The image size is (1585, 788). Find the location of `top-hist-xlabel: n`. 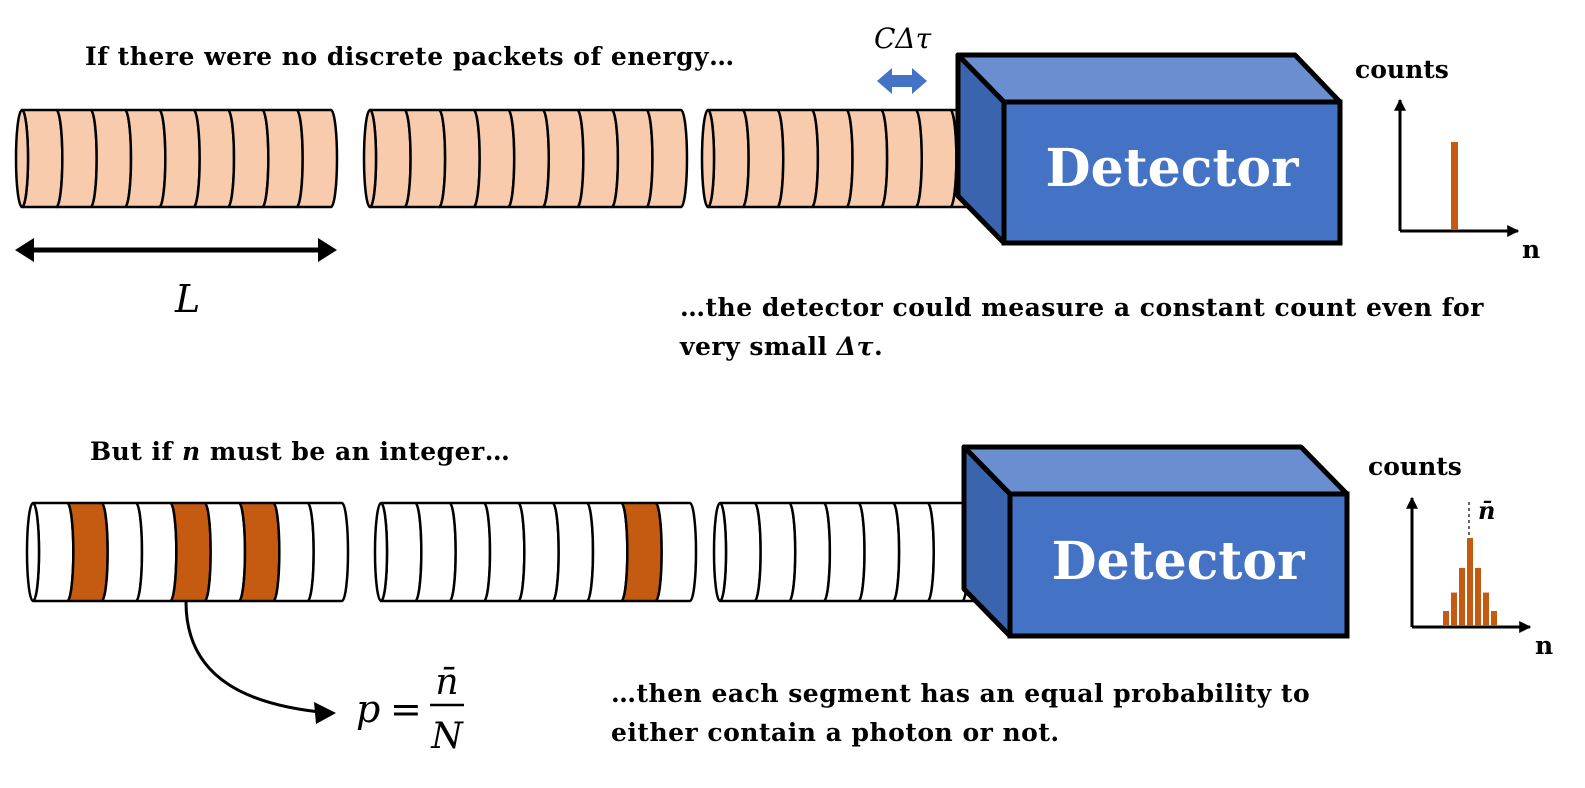

top-hist-xlabel: n is located at coordinates (1531, 249).